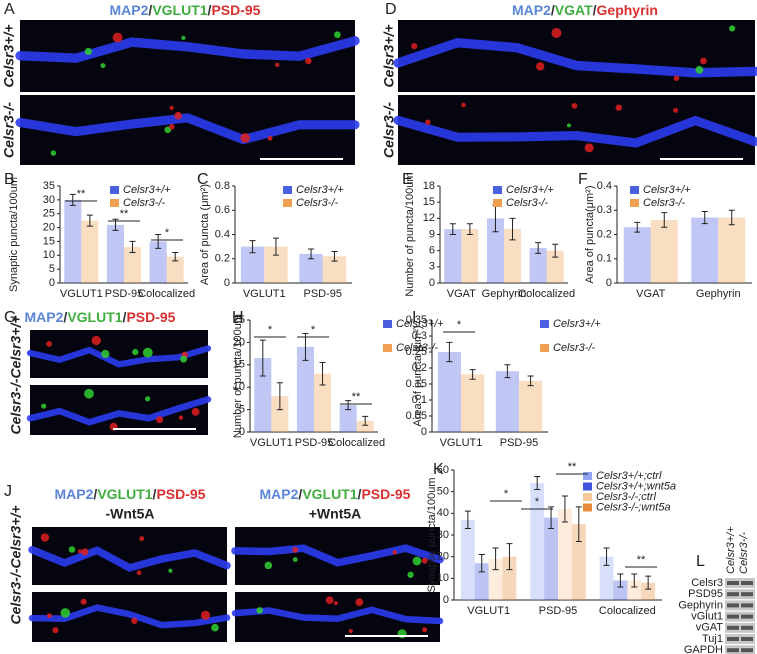  What do you see at coordinates (49, 227) in the screenshot?
I see `y-tick-label: 20` at bounding box center [49, 227].